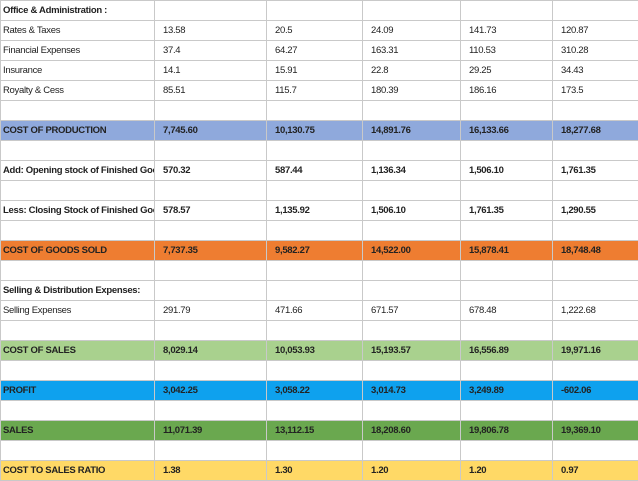 This screenshot has width=638, height=481. I want to click on value-cell: 11,071.39, so click(211, 431).